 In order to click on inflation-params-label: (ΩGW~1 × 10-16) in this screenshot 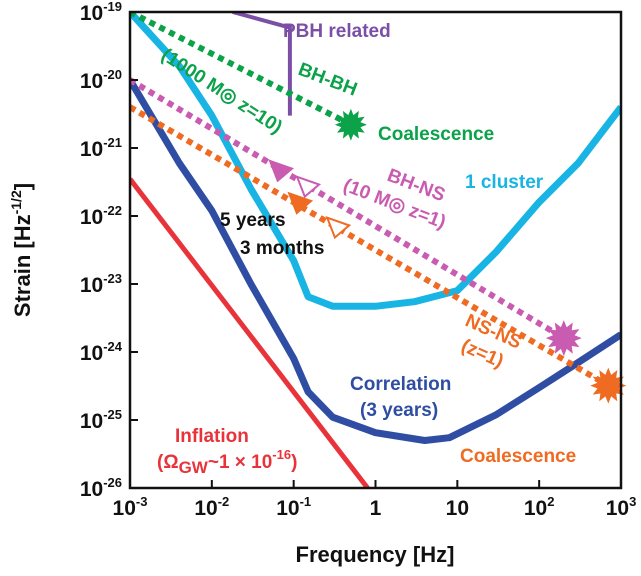, I will do `click(227, 462)`.